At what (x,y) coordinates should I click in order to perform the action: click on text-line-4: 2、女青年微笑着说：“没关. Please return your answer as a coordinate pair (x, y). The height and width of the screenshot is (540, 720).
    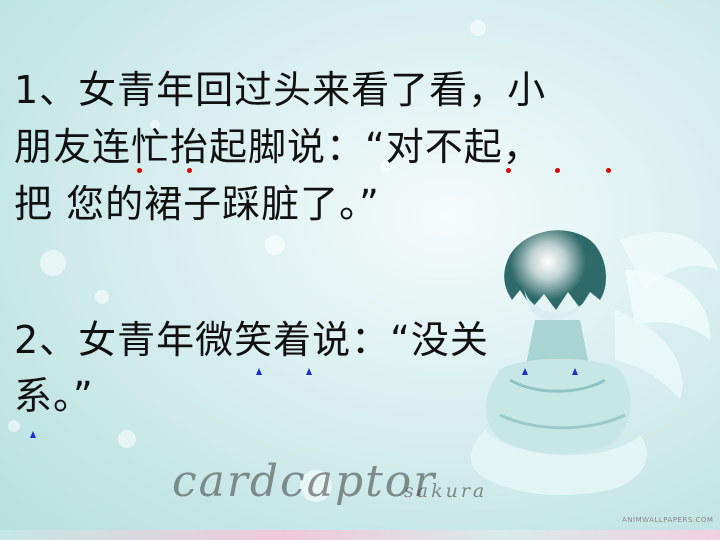
    Looking at the image, I should click on (251, 340).